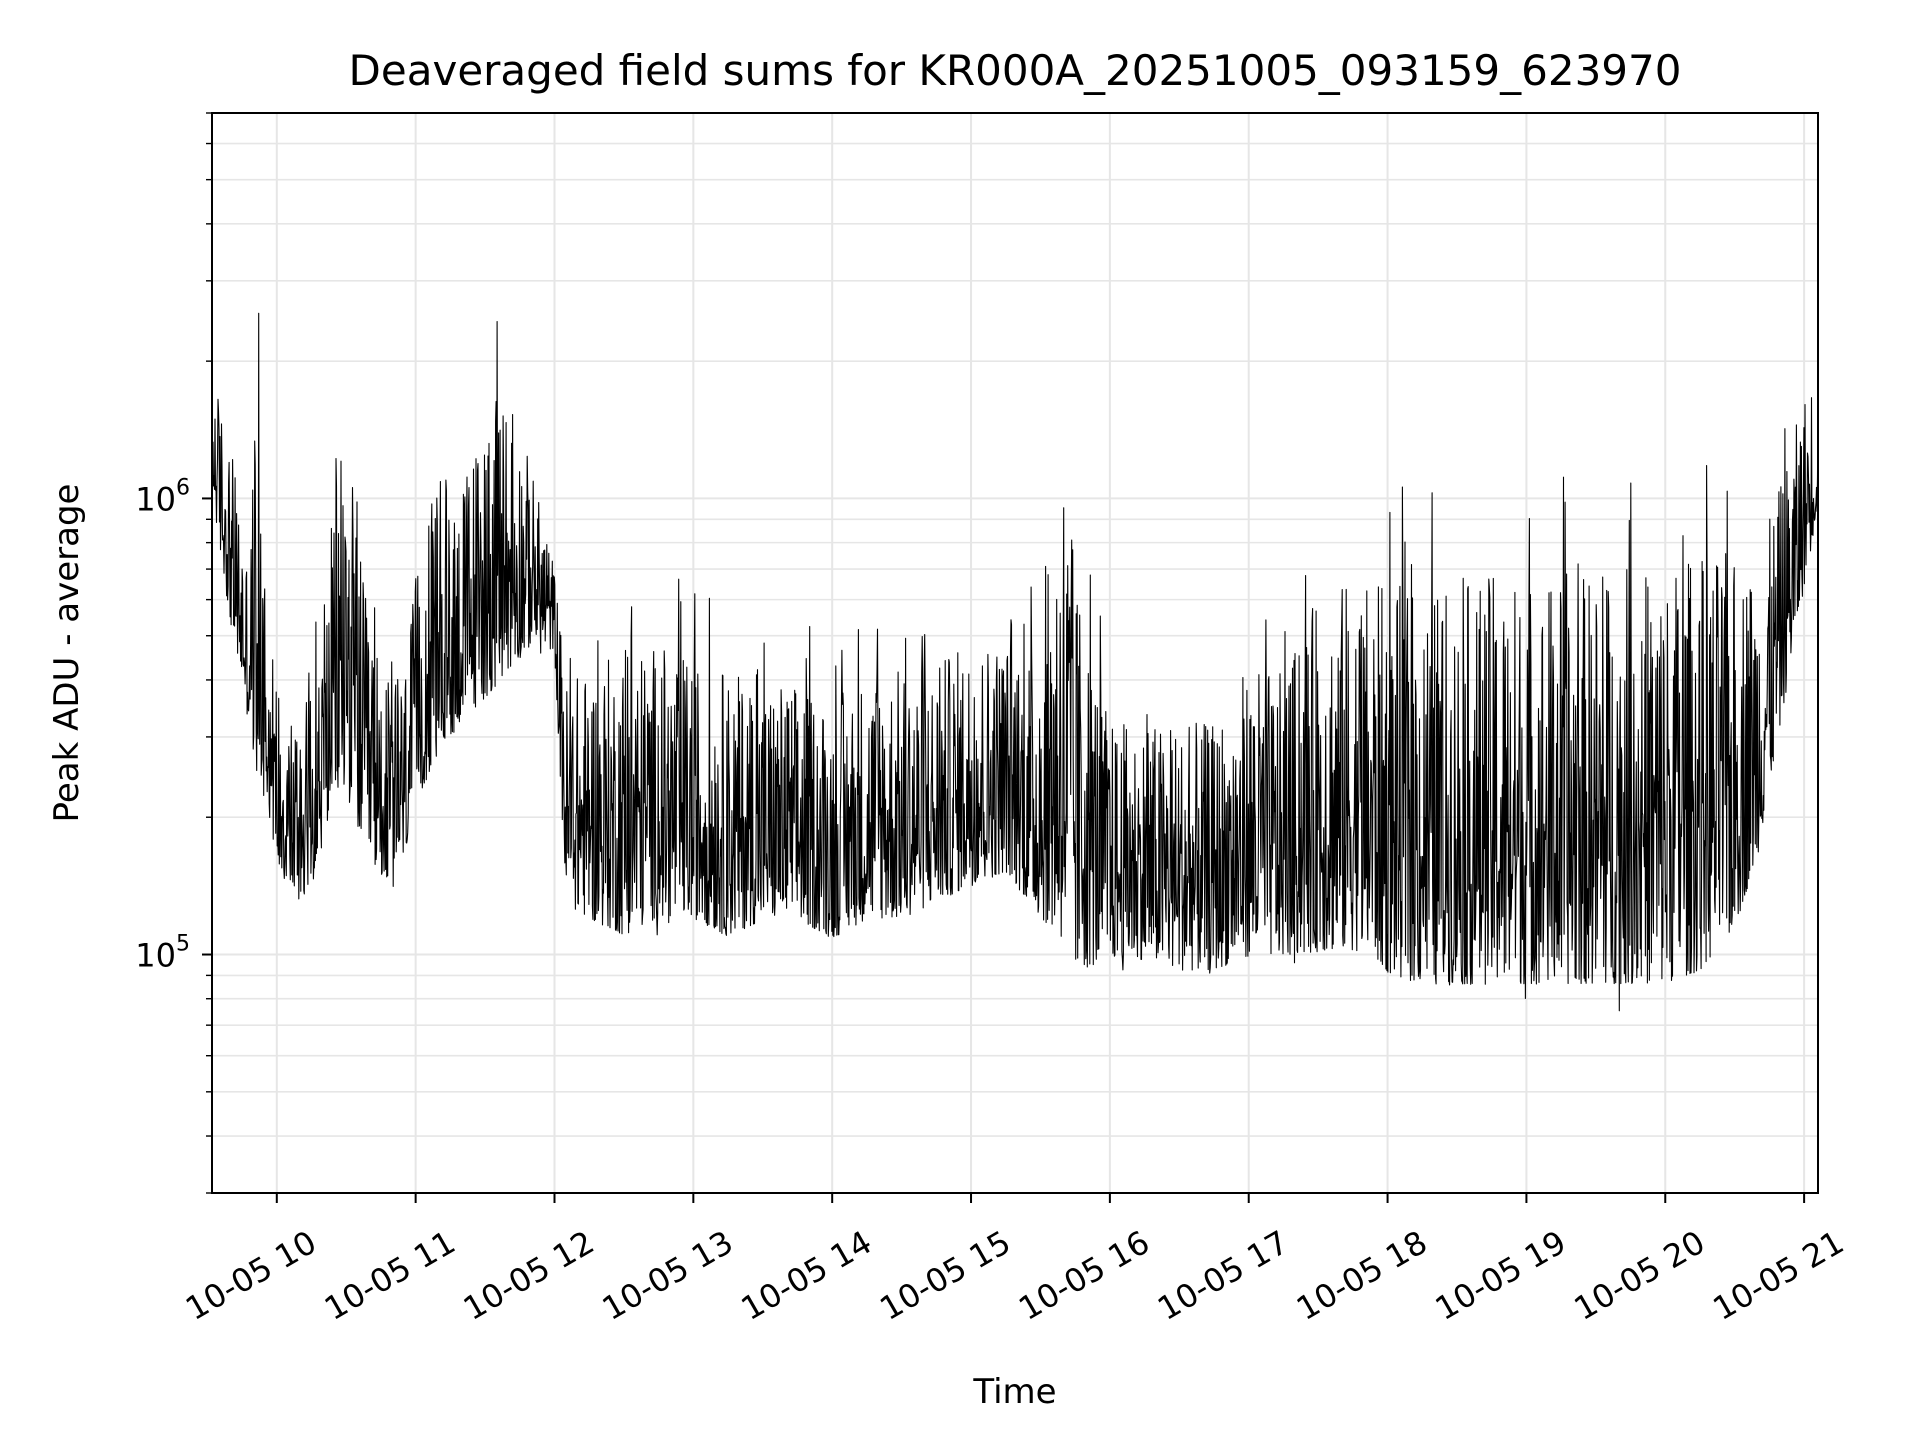 This screenshot has width=1920, height=1440. I want to click on x-tick-label: 10-05 16, so click(1084, 1275).